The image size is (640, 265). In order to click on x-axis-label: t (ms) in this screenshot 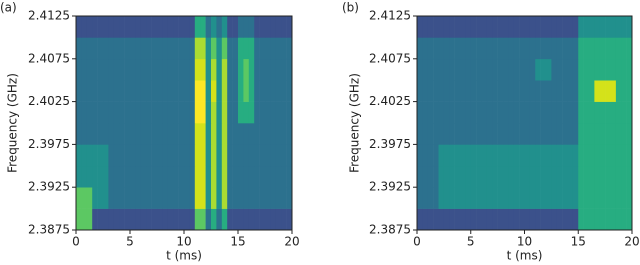, I will do `click(184, 256)`.